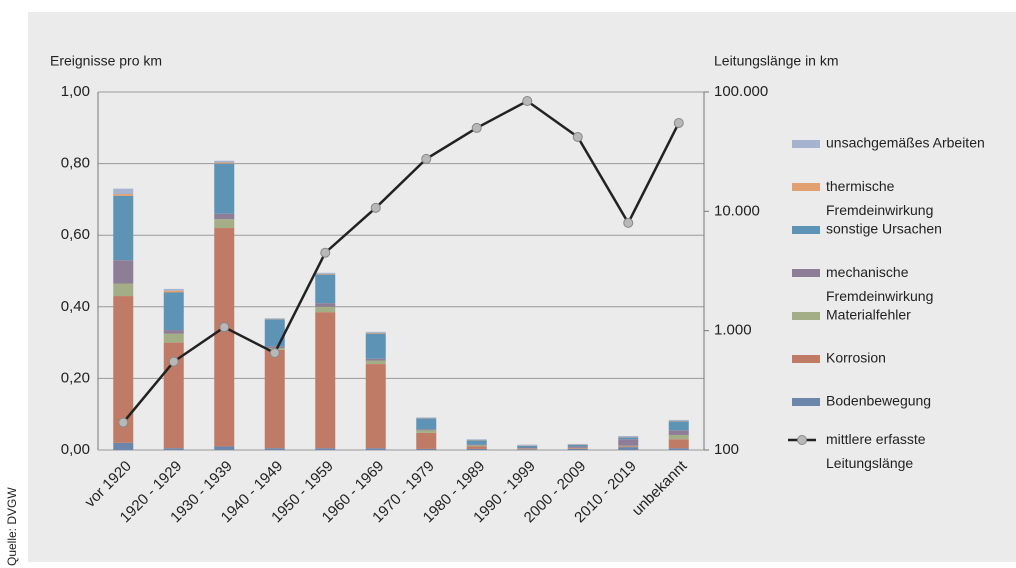 The height and width of the screenshot is (568, 1016). What do you see at coordinates (75, 306) in the screenshot?
I see `y-tick-label: 0,40` at bounding box center [75, 306].